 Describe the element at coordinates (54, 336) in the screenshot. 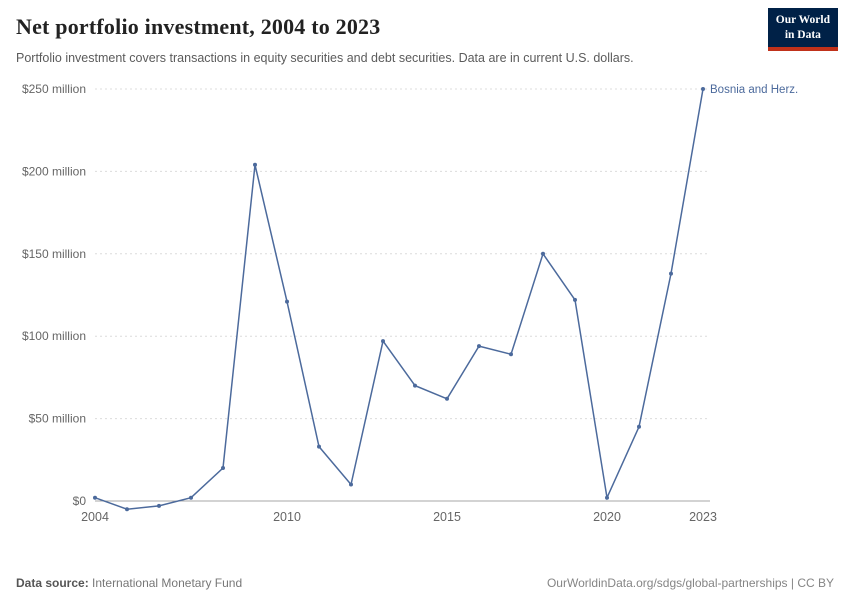

I see `y-tick-label: $100 million` at that location.